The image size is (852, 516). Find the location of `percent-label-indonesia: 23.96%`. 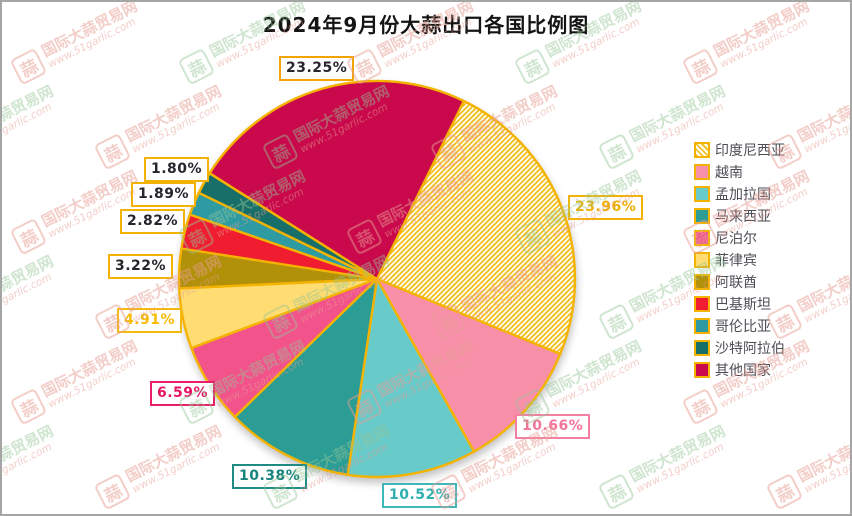

percent-label-indonesia: 23.96% is located at coordinates (606, 207).